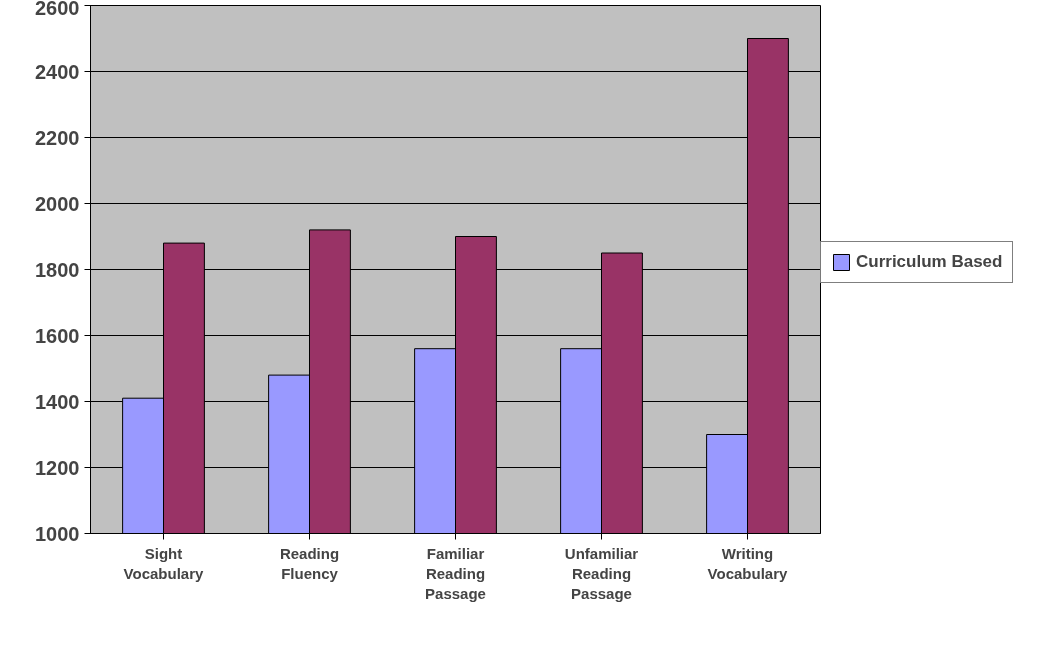  I want to click on y-tick-label: 2600, so click(57, 9).